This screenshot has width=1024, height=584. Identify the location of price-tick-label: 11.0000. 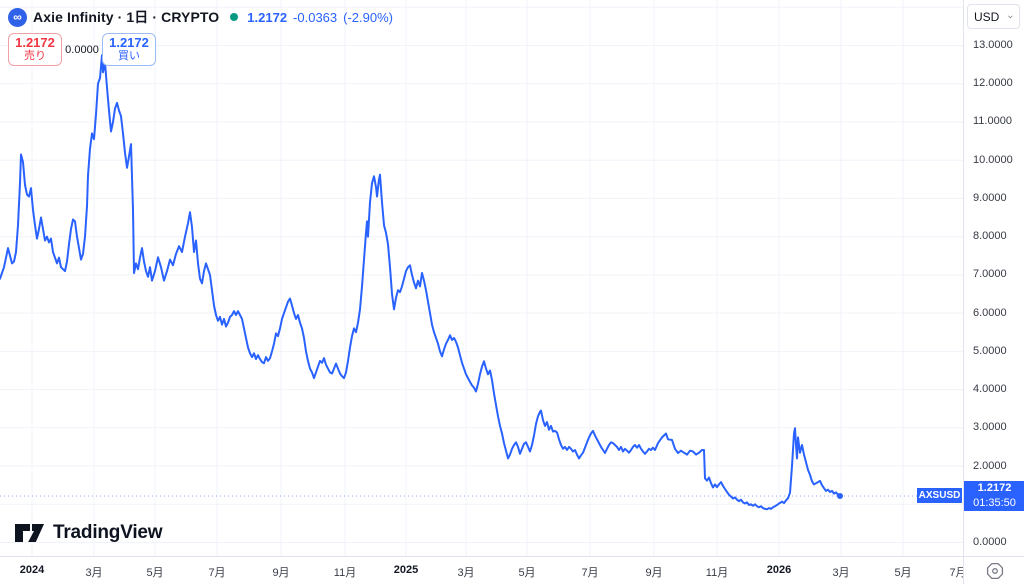
(992, 121).